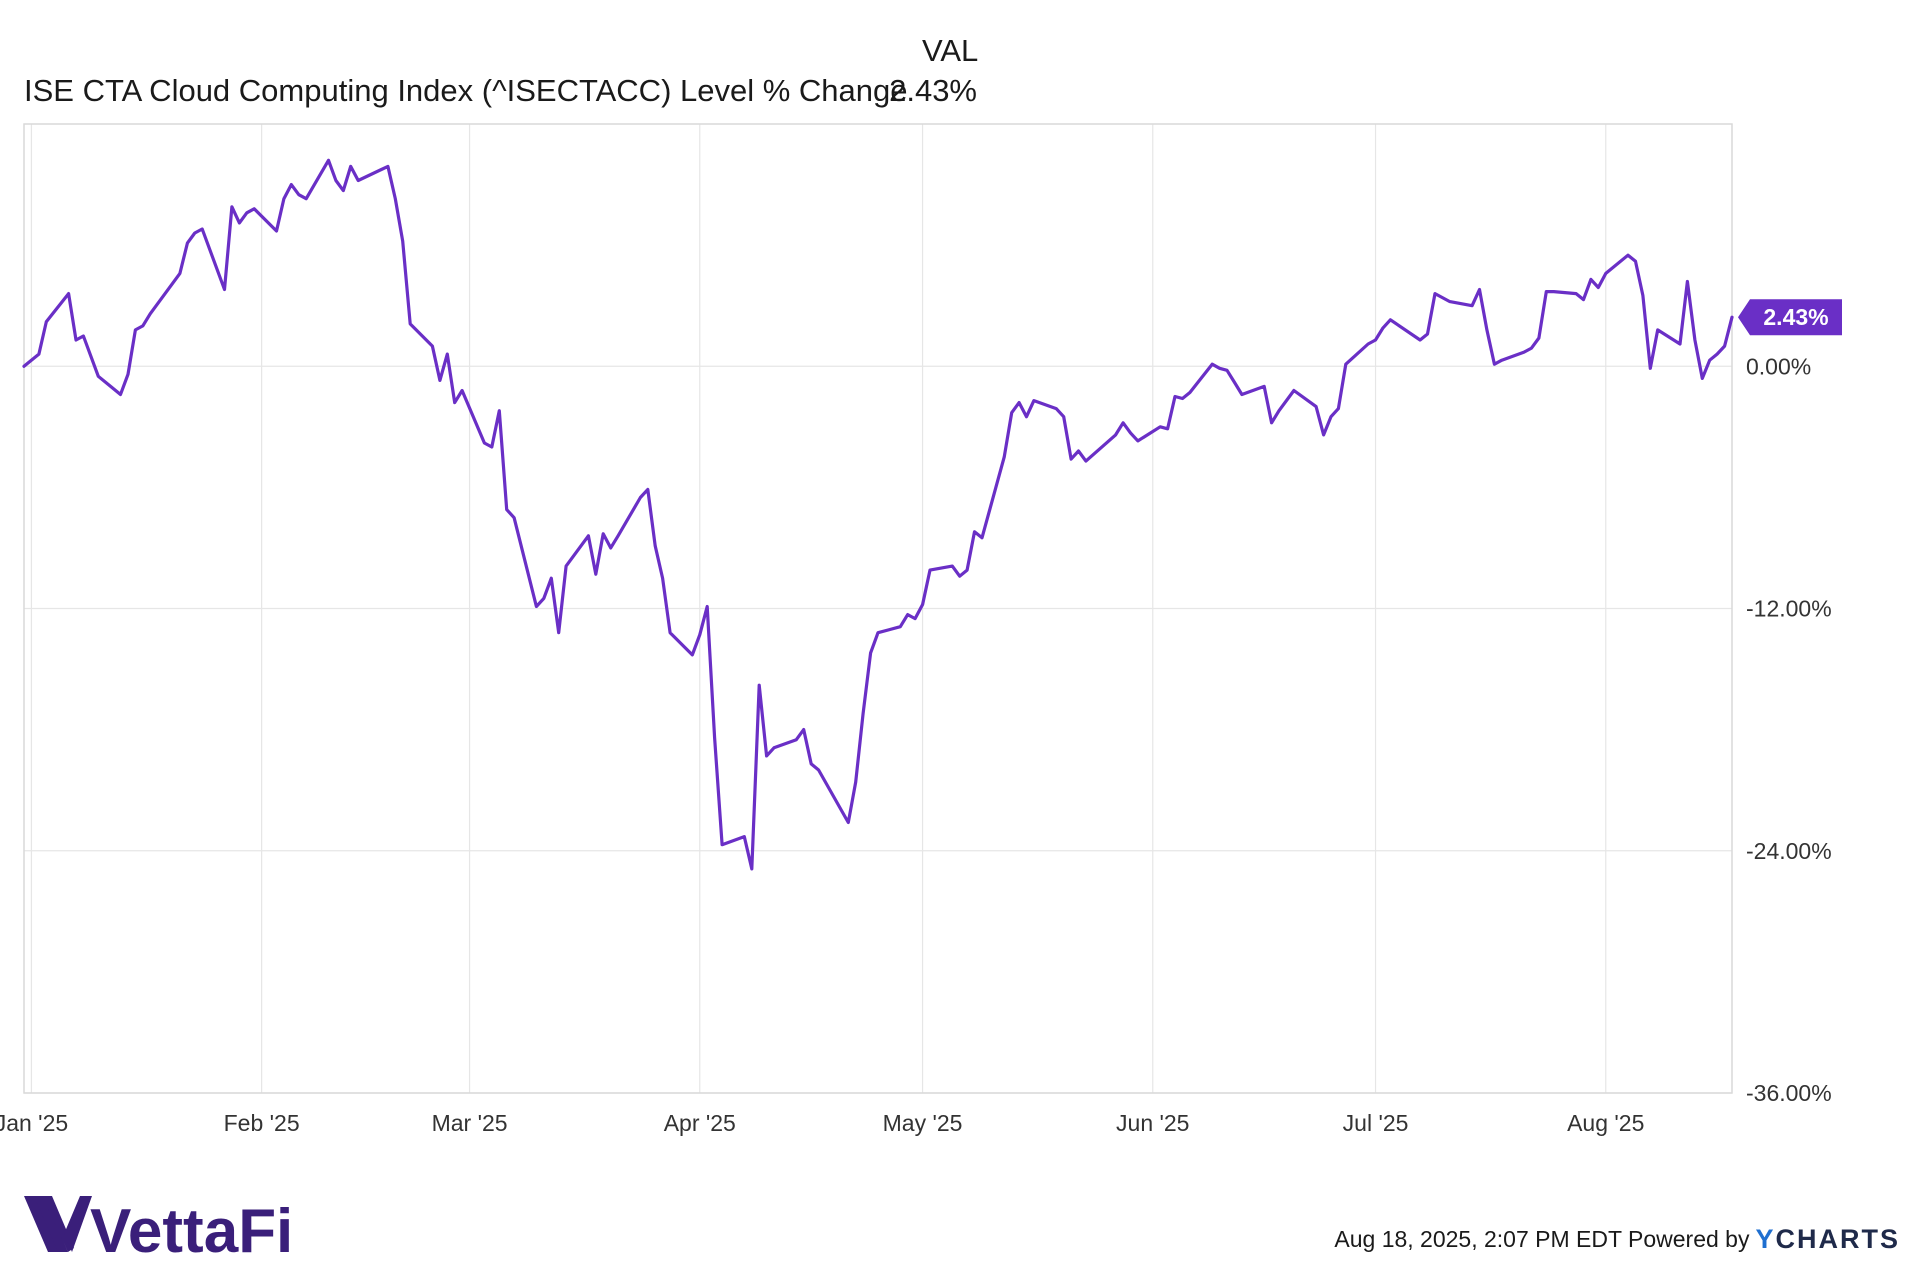 The height and width of the screenshot is (1271, 1920). Describe the element at coordinates (933, 90) in the screenshot. I see `legend-series-value: 2.43%` at that location.